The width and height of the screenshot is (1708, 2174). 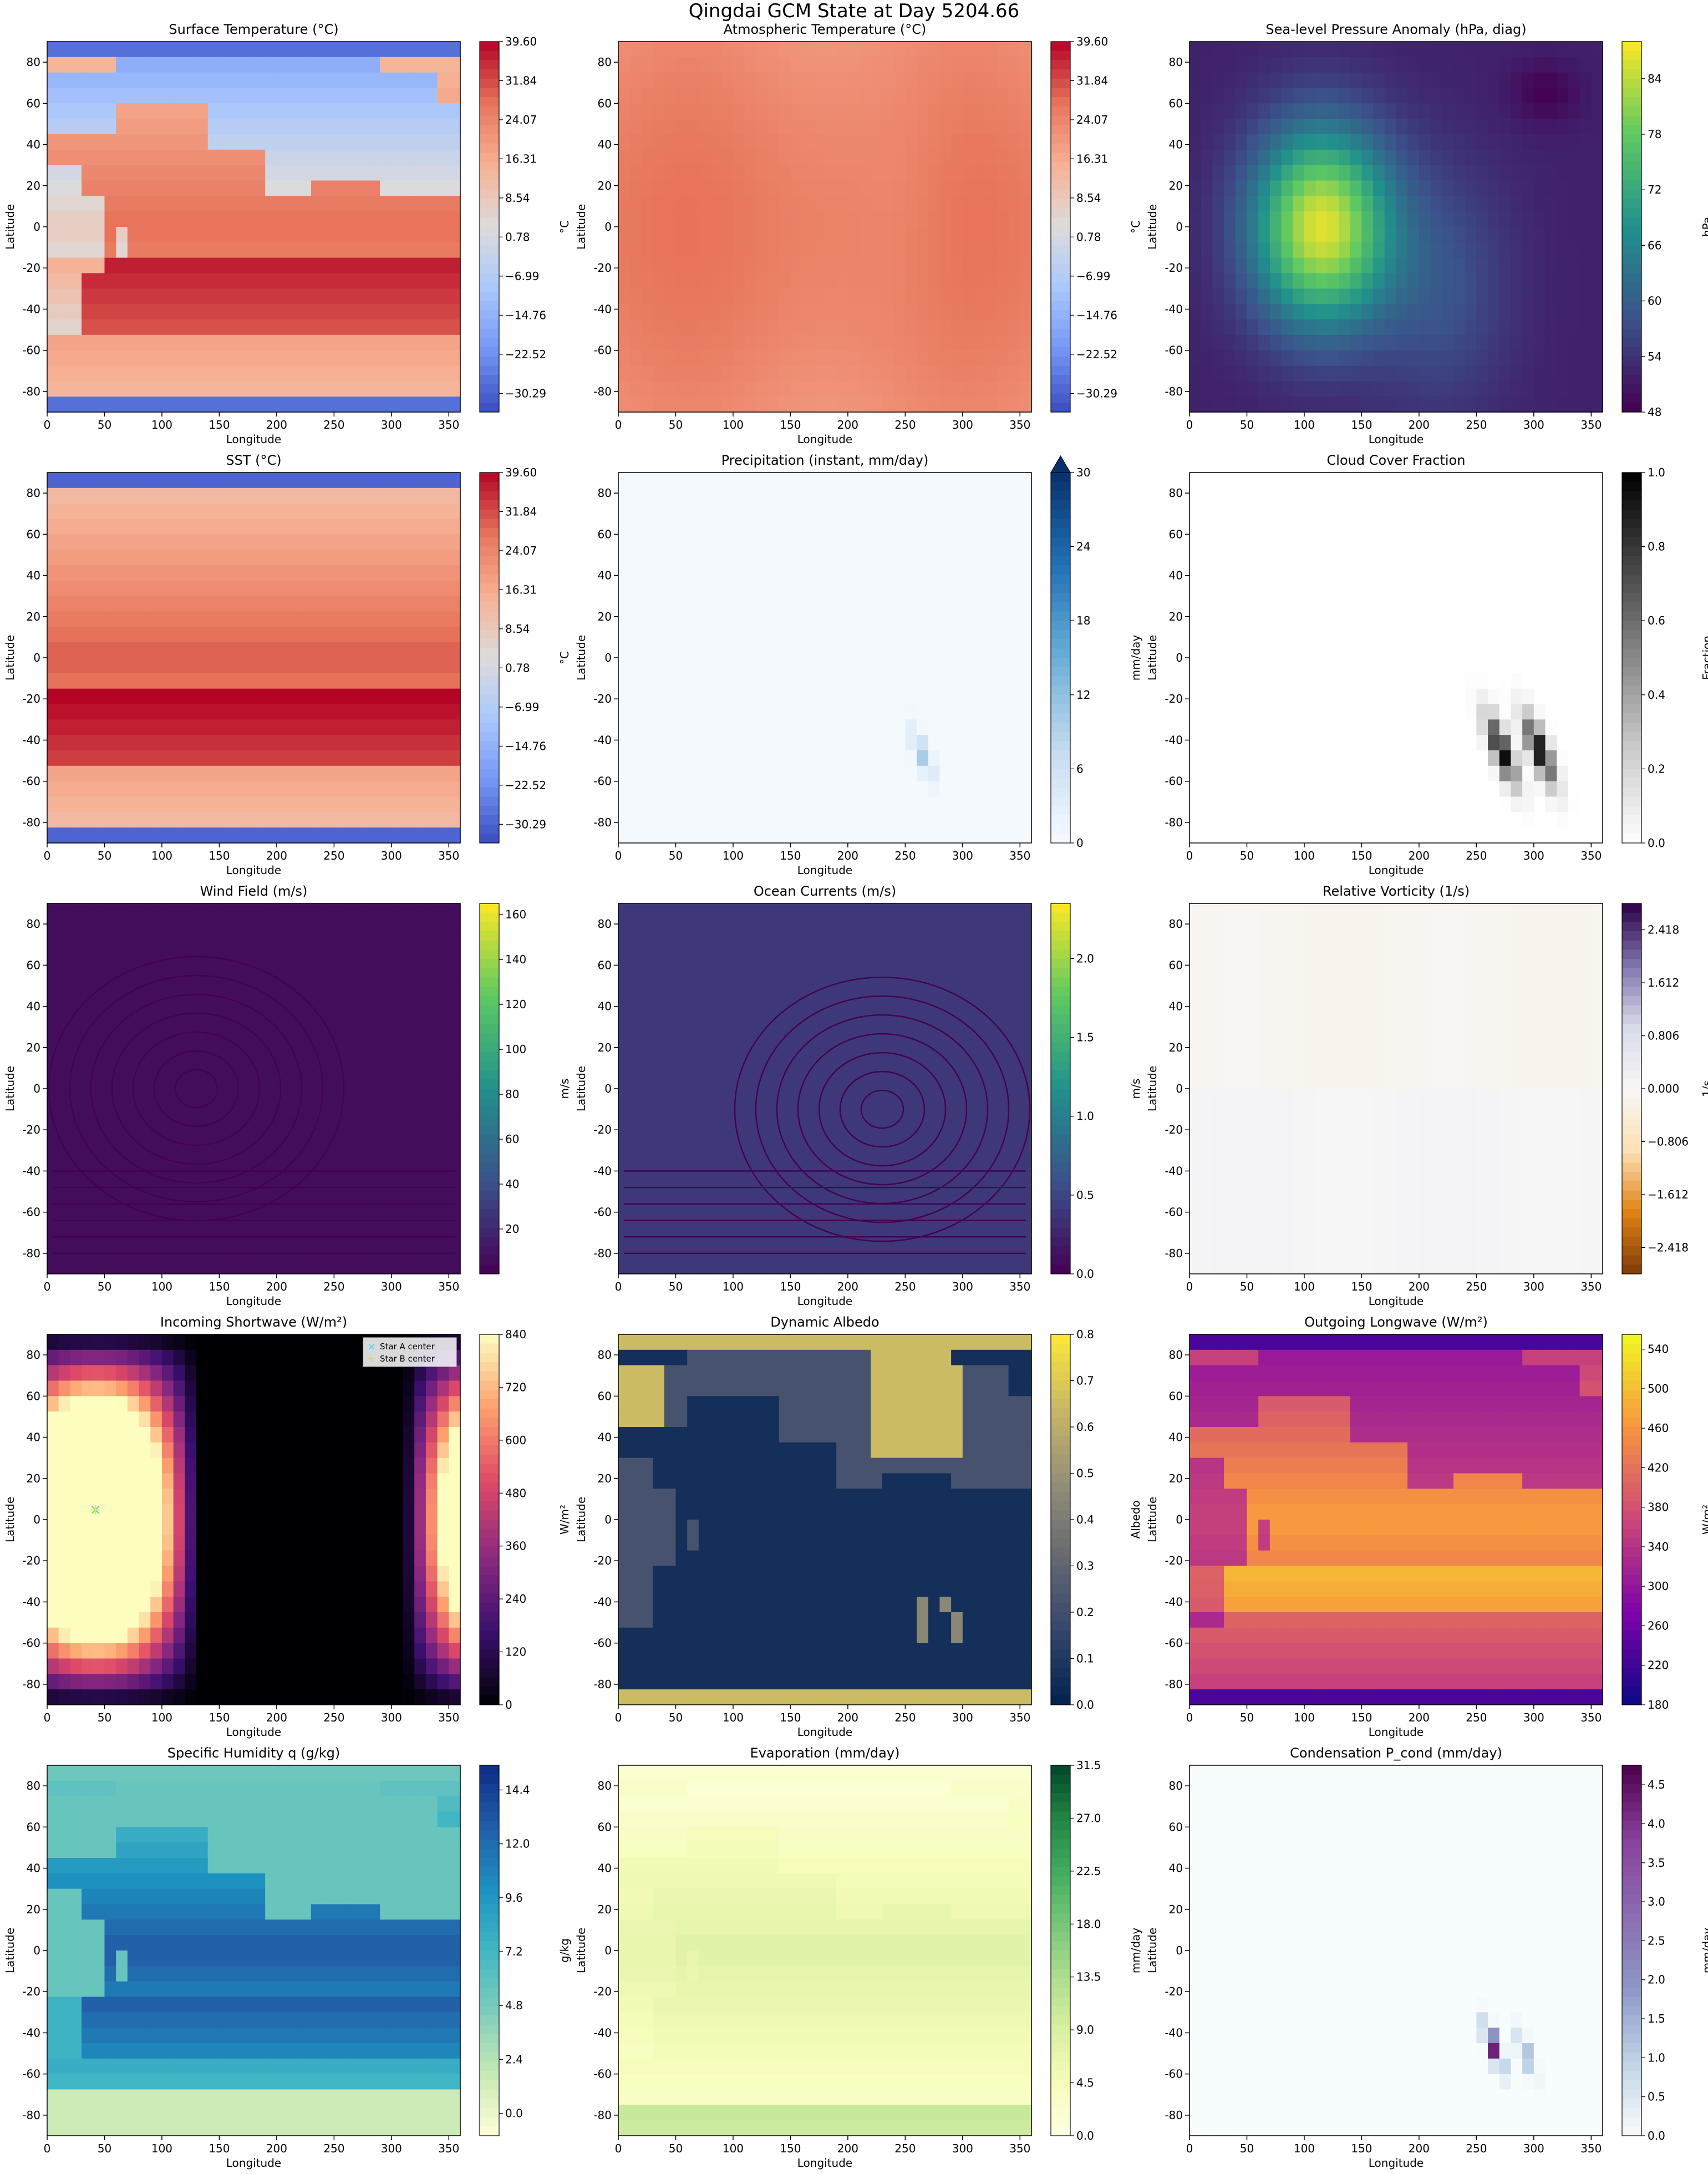 What do you see at coordinates (1092, 158) in the screenshot?
I see `colorbar-tick-label: 16.31` at bounding box center [1092, 158].